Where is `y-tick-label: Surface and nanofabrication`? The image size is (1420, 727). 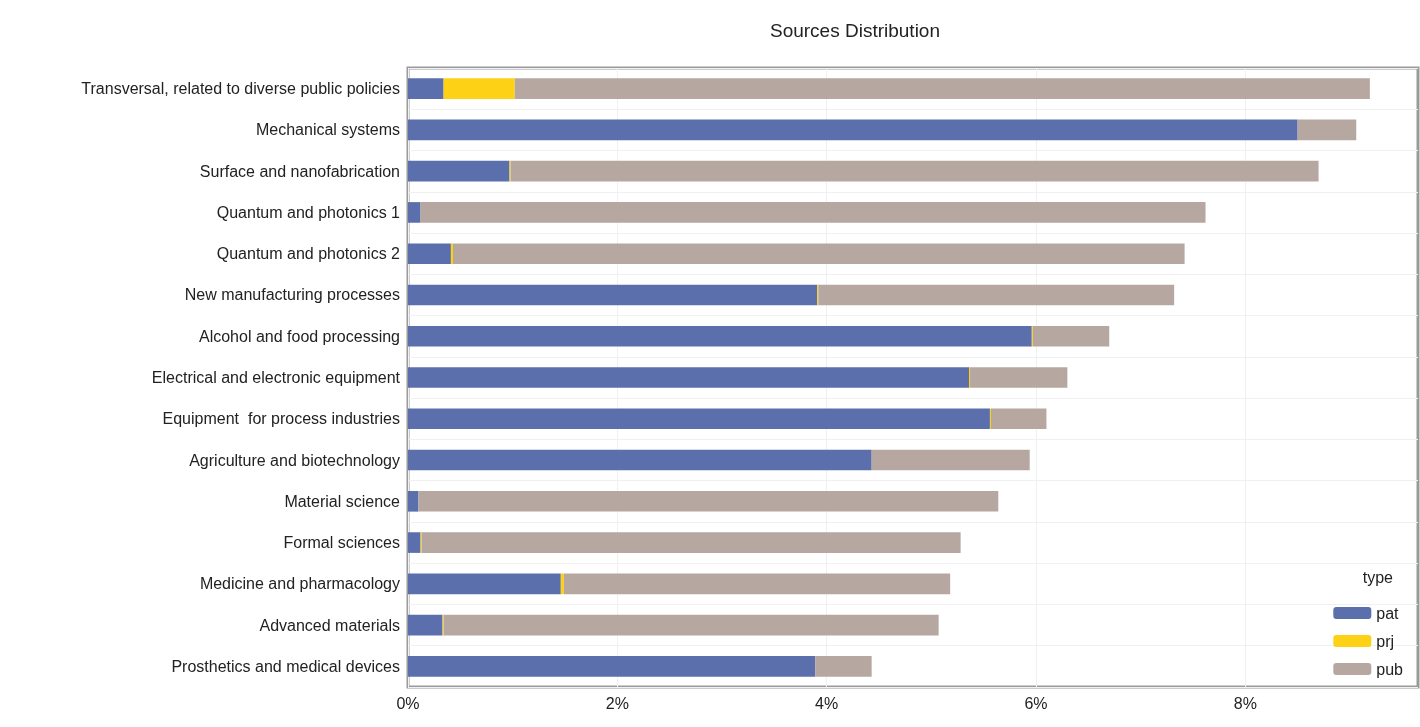 y-tick-label: Surface and nanofabrication is located at coordinates (299, 171).